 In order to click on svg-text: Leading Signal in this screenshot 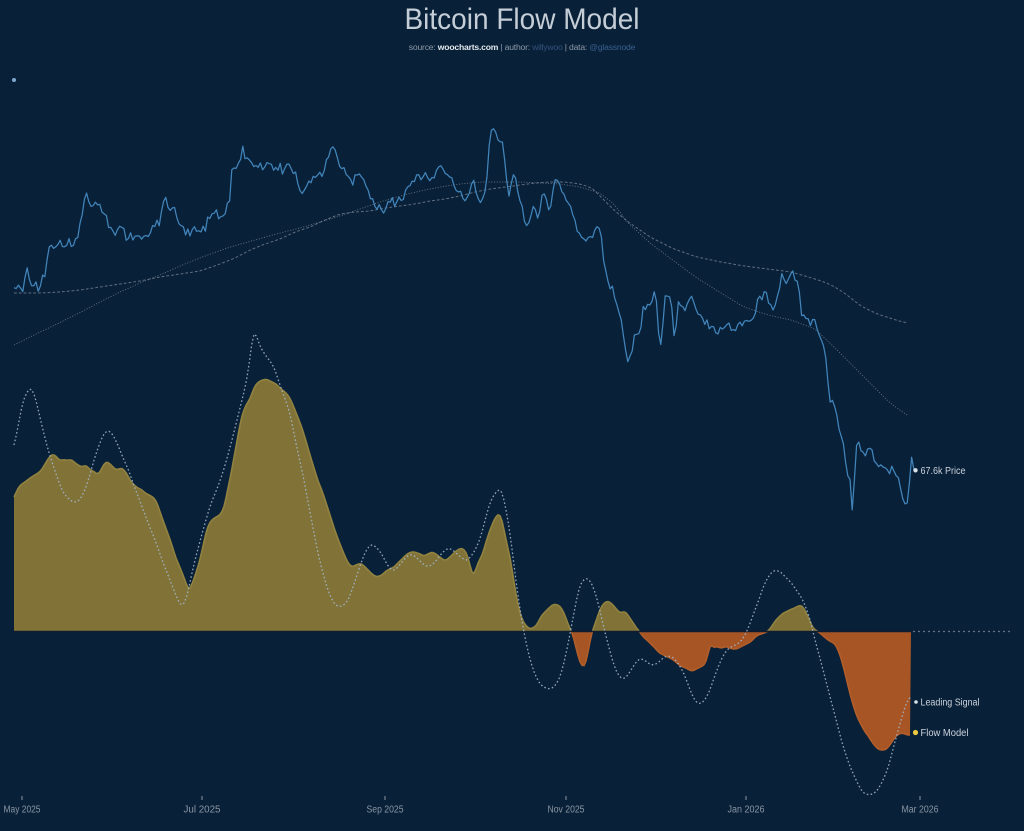, I will do `click(950, 703)`.